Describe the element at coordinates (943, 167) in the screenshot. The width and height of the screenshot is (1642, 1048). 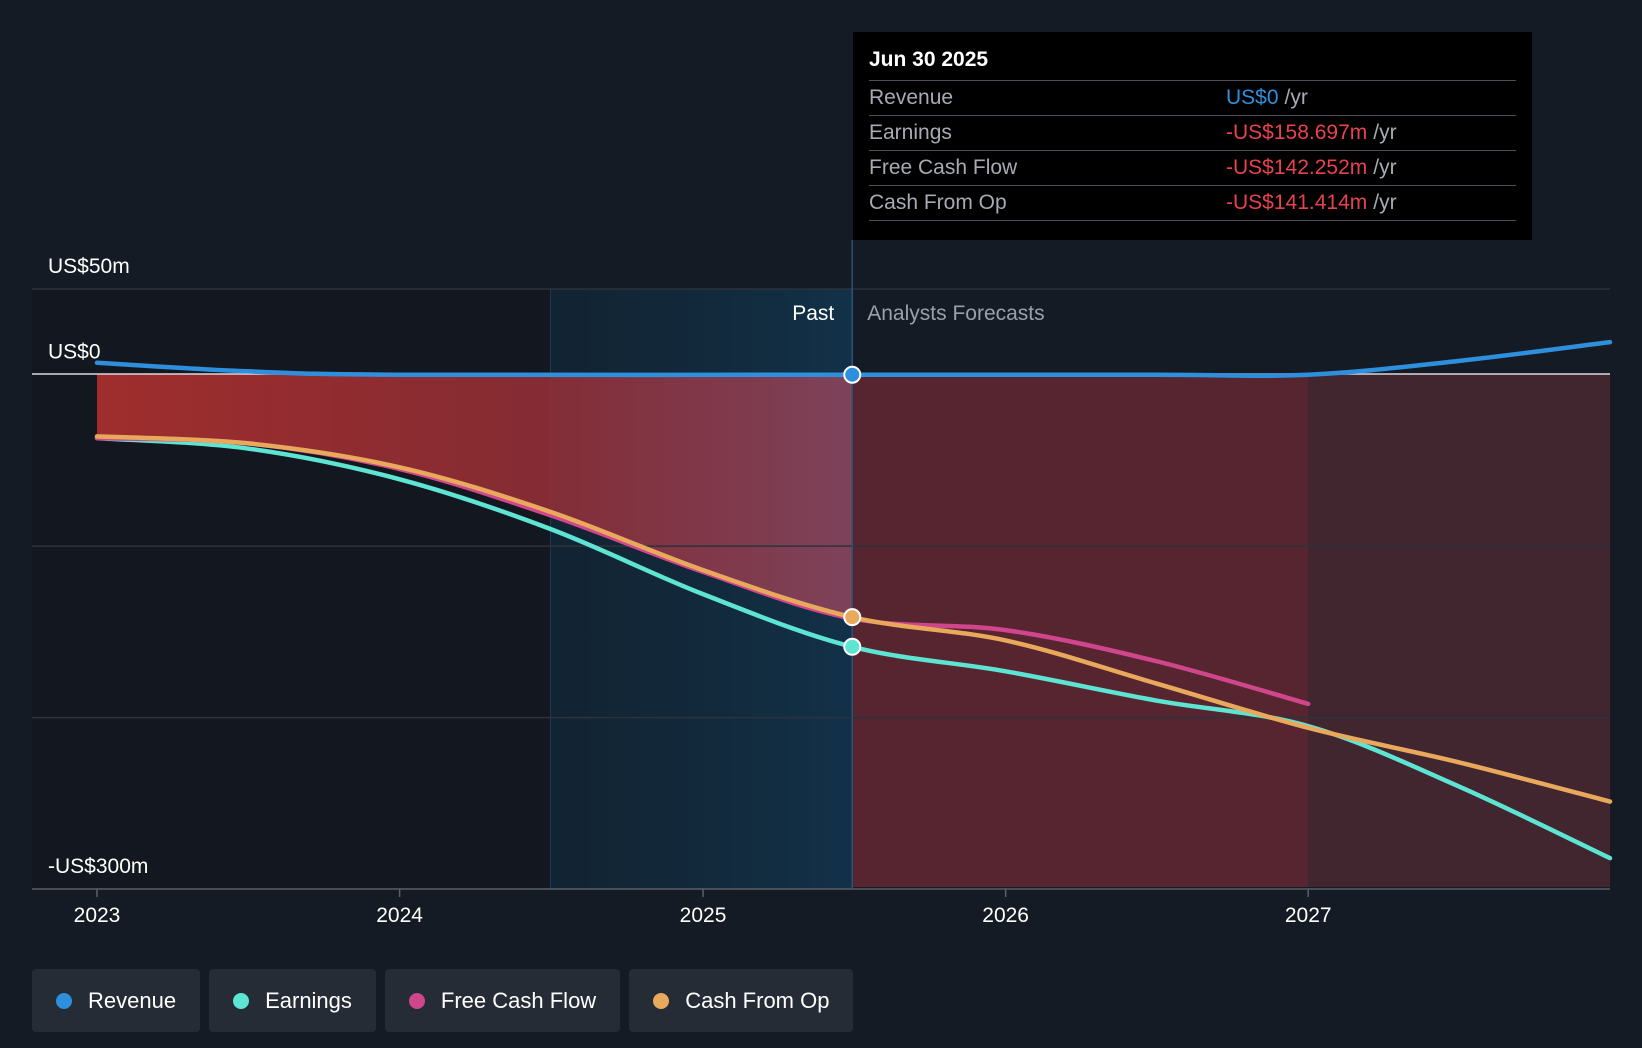
I see `tooltip-label: Free Cash Flow` at that location.